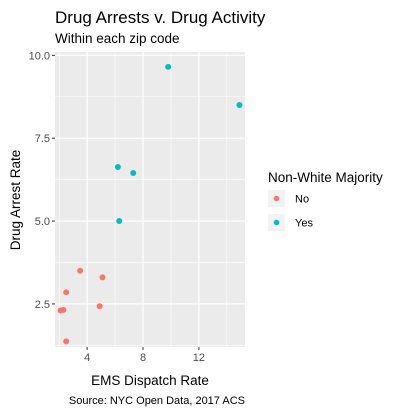 This screenshot has width=407, height=414. I want to click on legend-marker-yes, so click(276, 222).